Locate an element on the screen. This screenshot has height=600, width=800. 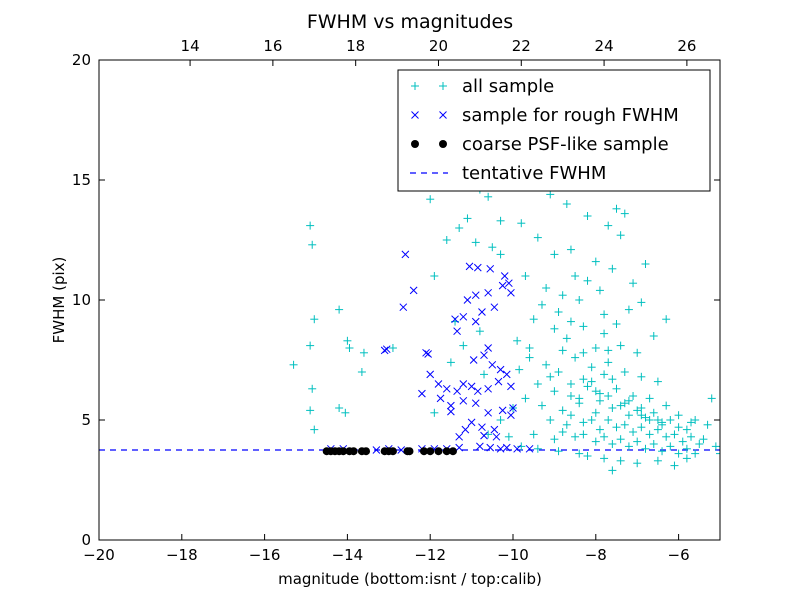
x-tick-label: −10 is located at coordinates (513, 555).